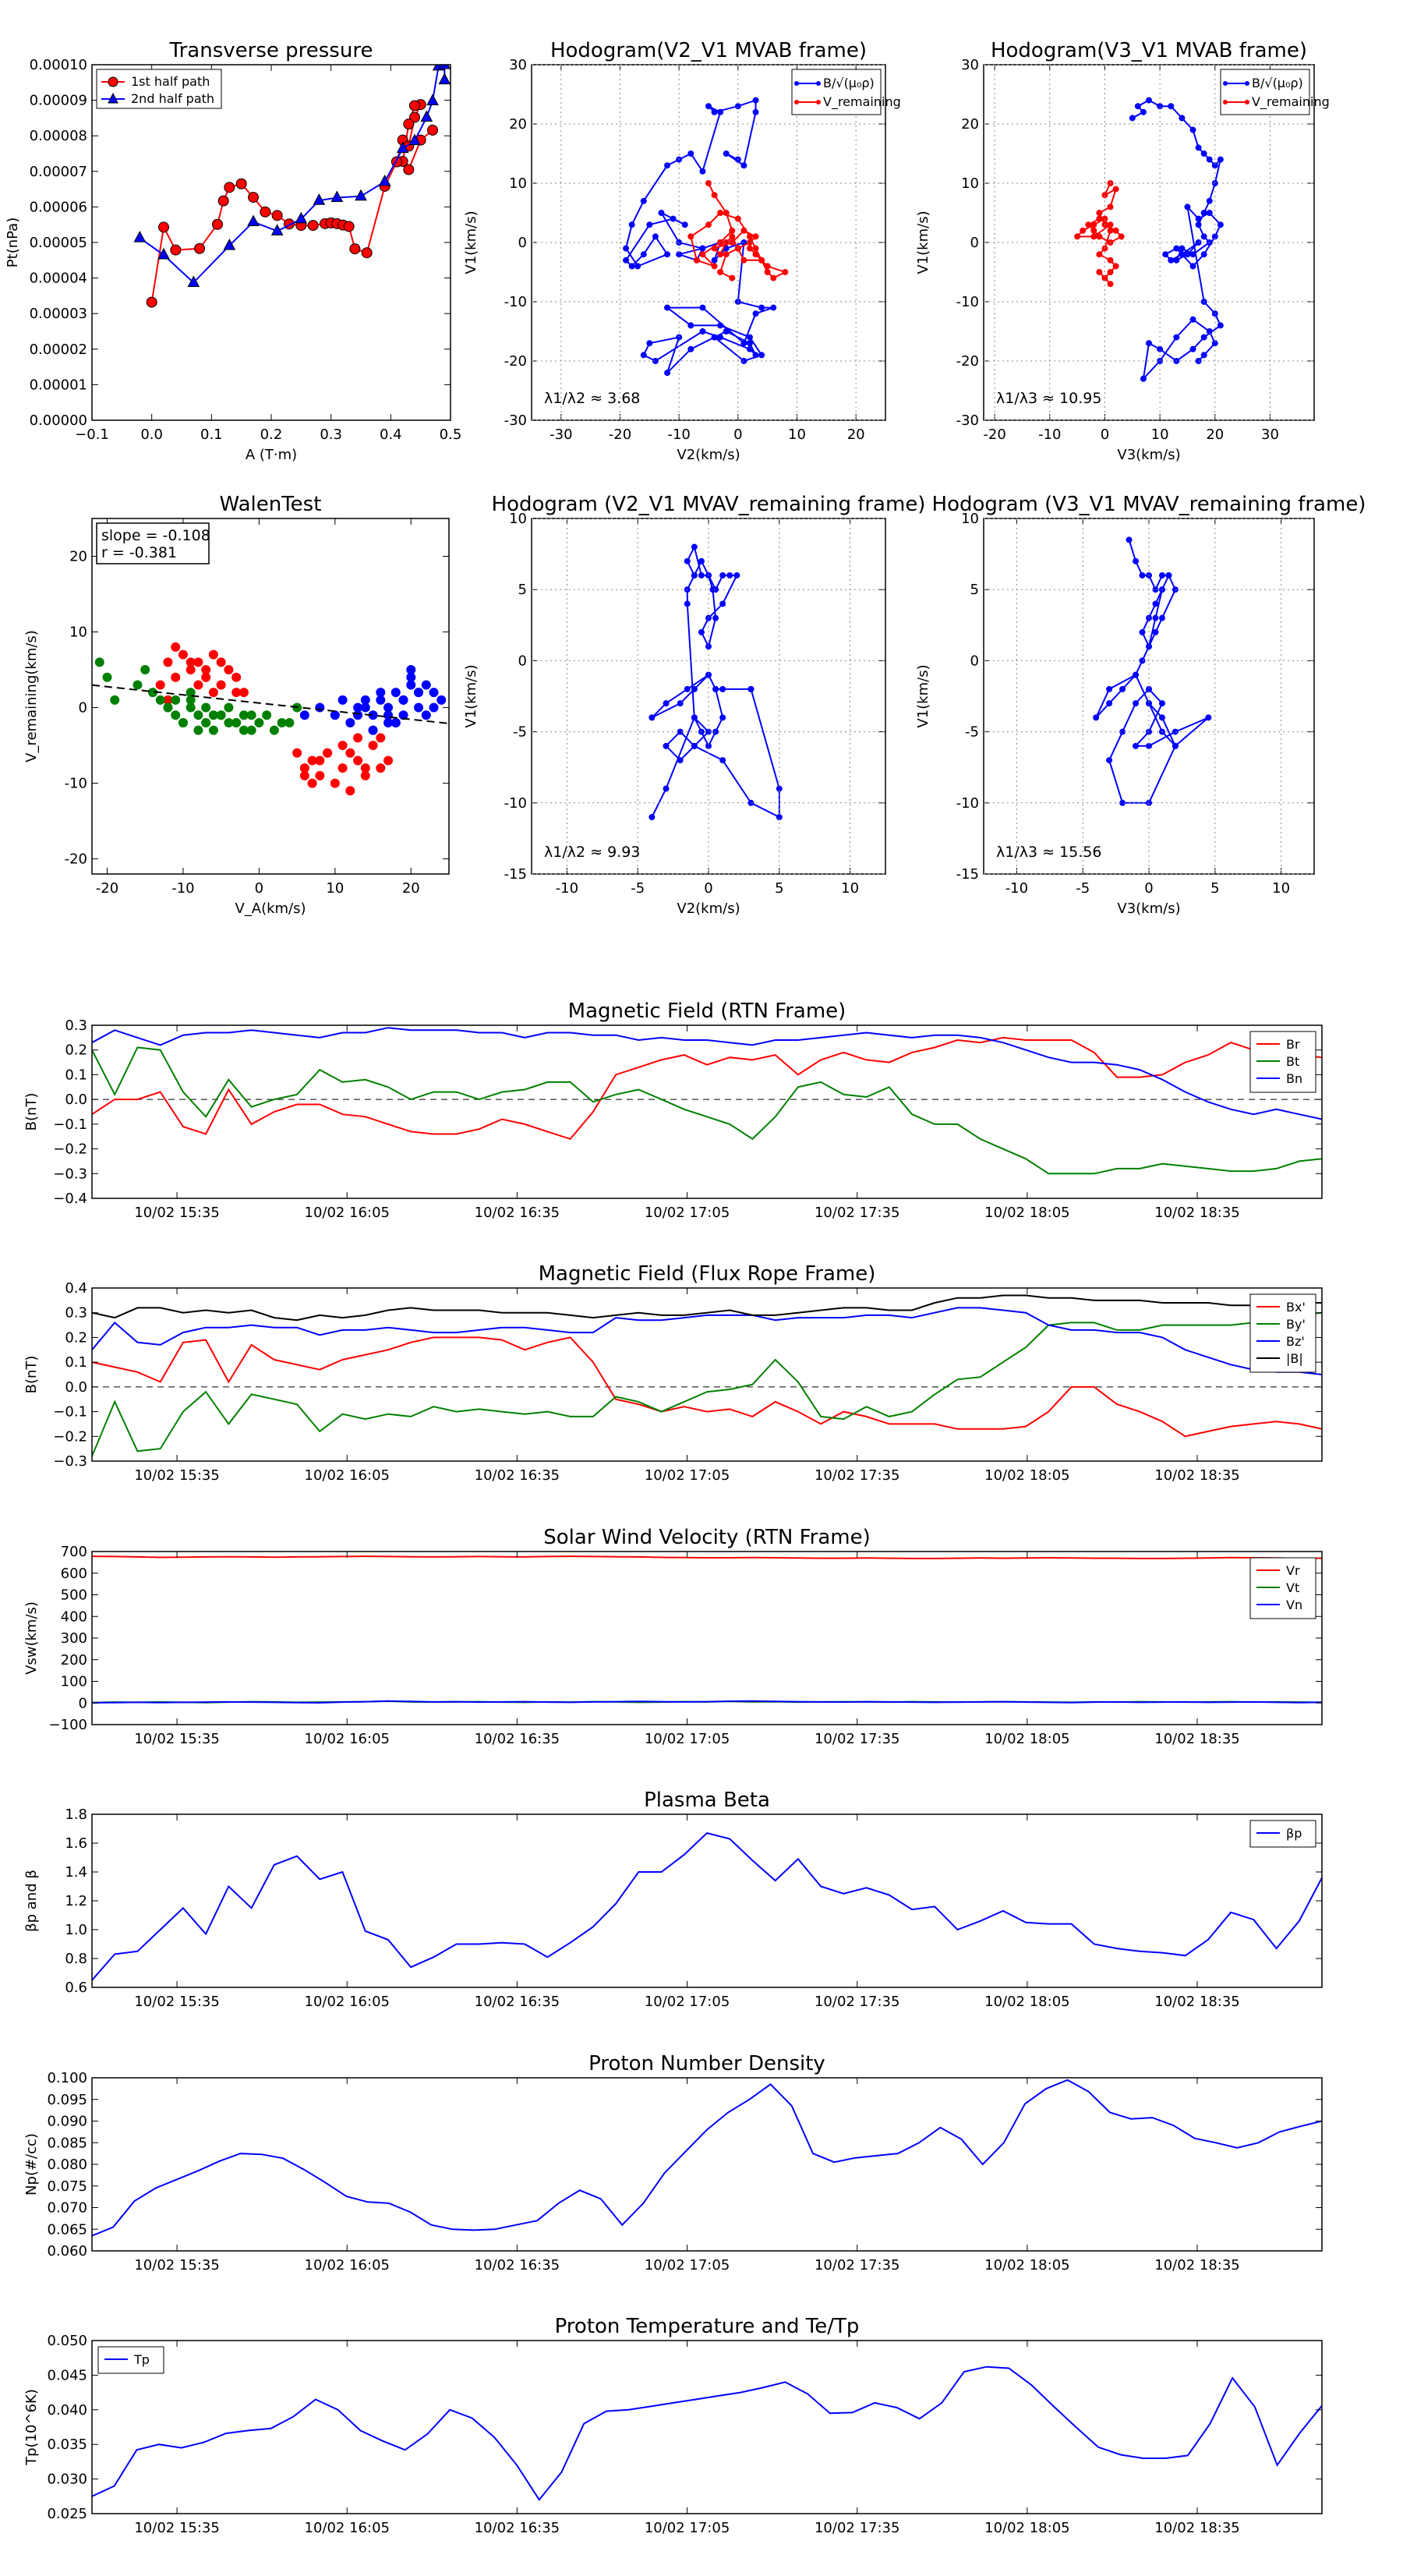  Describe the element at coordinates (1291, 102) in the screenshot. I see `legend-label: V_remaining` at that location.